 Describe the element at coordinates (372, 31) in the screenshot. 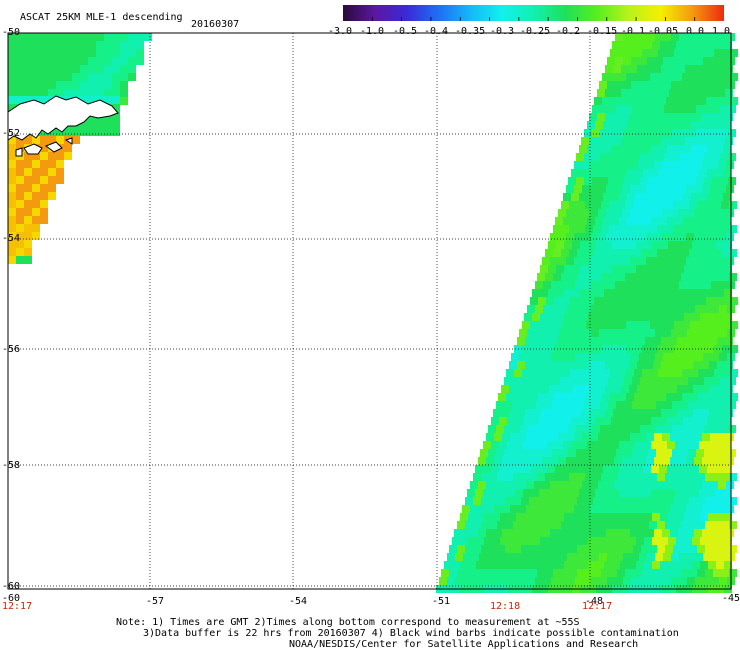

I see `colorbar-tick-1: -1.0` at that location.